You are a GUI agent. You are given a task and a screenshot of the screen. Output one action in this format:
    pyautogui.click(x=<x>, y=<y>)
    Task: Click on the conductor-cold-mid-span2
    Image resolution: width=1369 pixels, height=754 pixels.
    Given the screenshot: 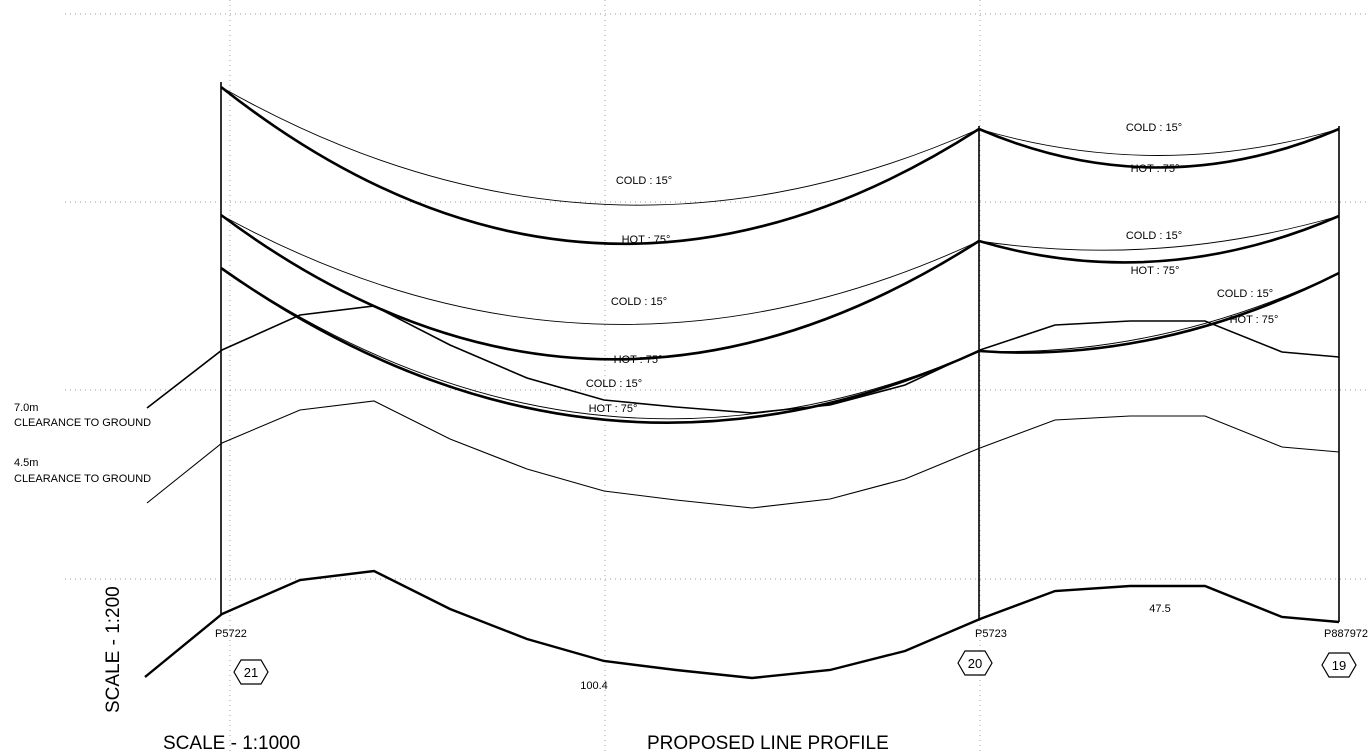 What is the action you would take?
    pyautogui.click(x=1159, y=233)
    